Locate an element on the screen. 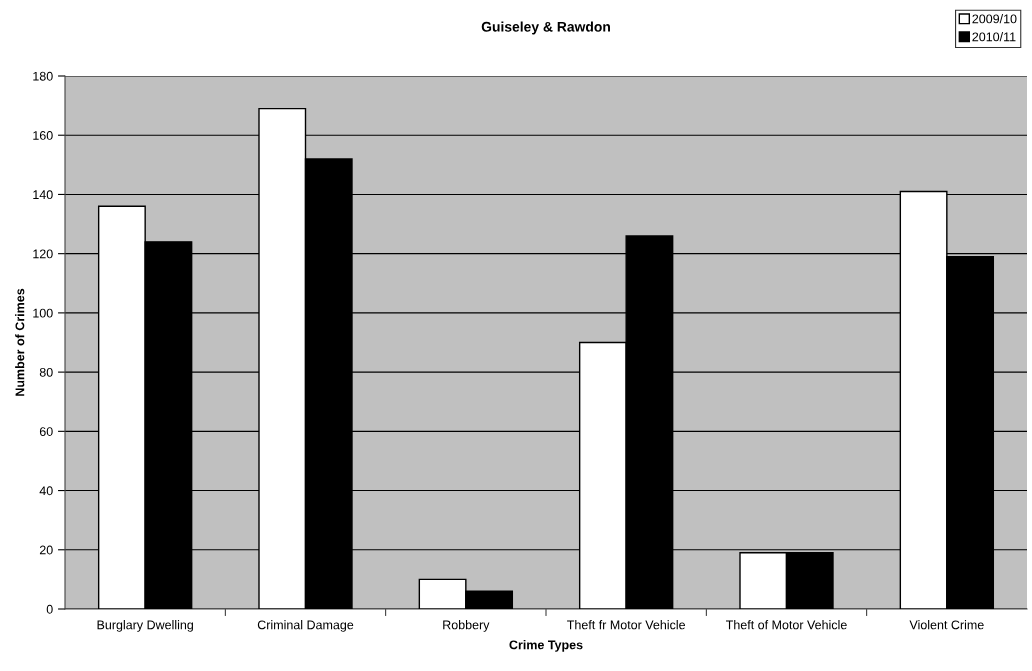 This screenshot has width=1032, height=671. x-tick-label: Burglary Dwelling is located at coordinates (145, 626).